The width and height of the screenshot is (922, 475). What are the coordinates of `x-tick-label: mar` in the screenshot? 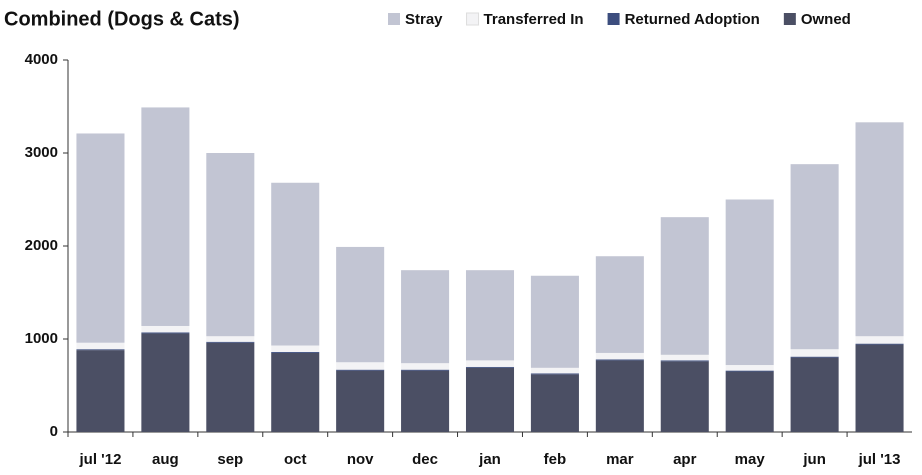 It's located at (620, 459).